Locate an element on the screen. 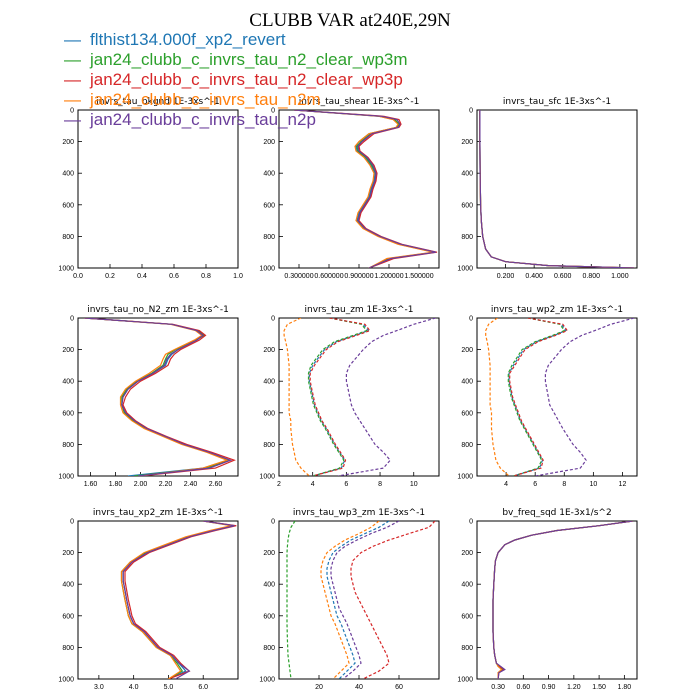  x-tick-label: 40 is located at coordinates (359, 687).